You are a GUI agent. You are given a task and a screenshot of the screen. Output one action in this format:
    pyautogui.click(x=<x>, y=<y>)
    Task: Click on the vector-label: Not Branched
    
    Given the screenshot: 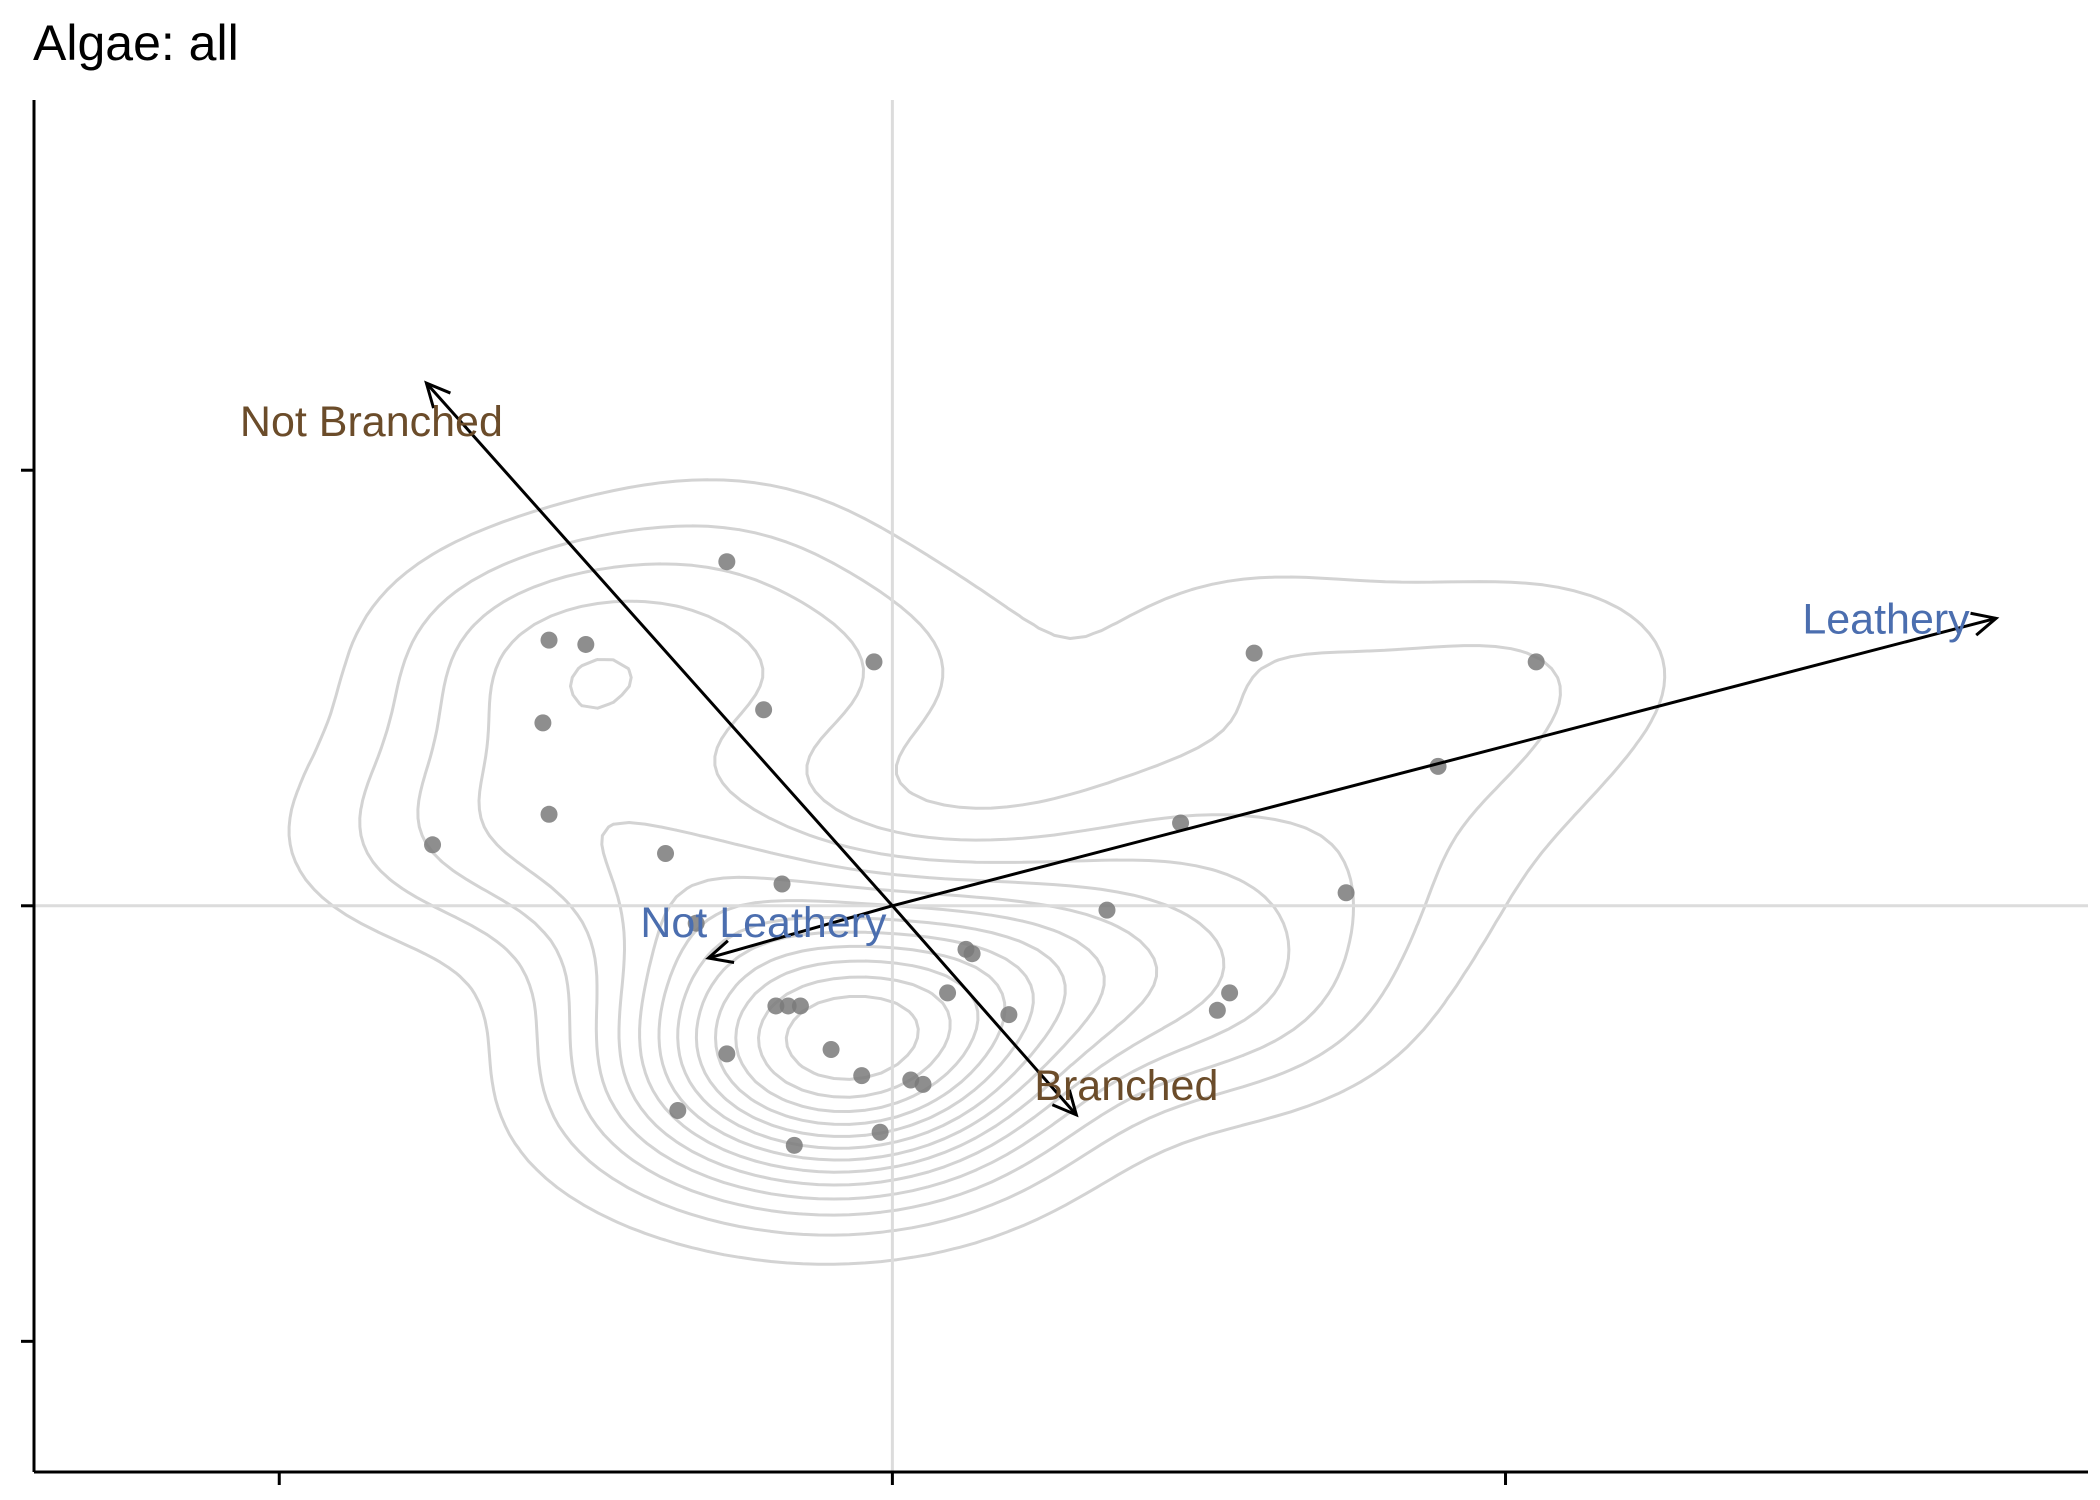 What is the action you would take?
    pyautogui.click(x=371, y=422)
    